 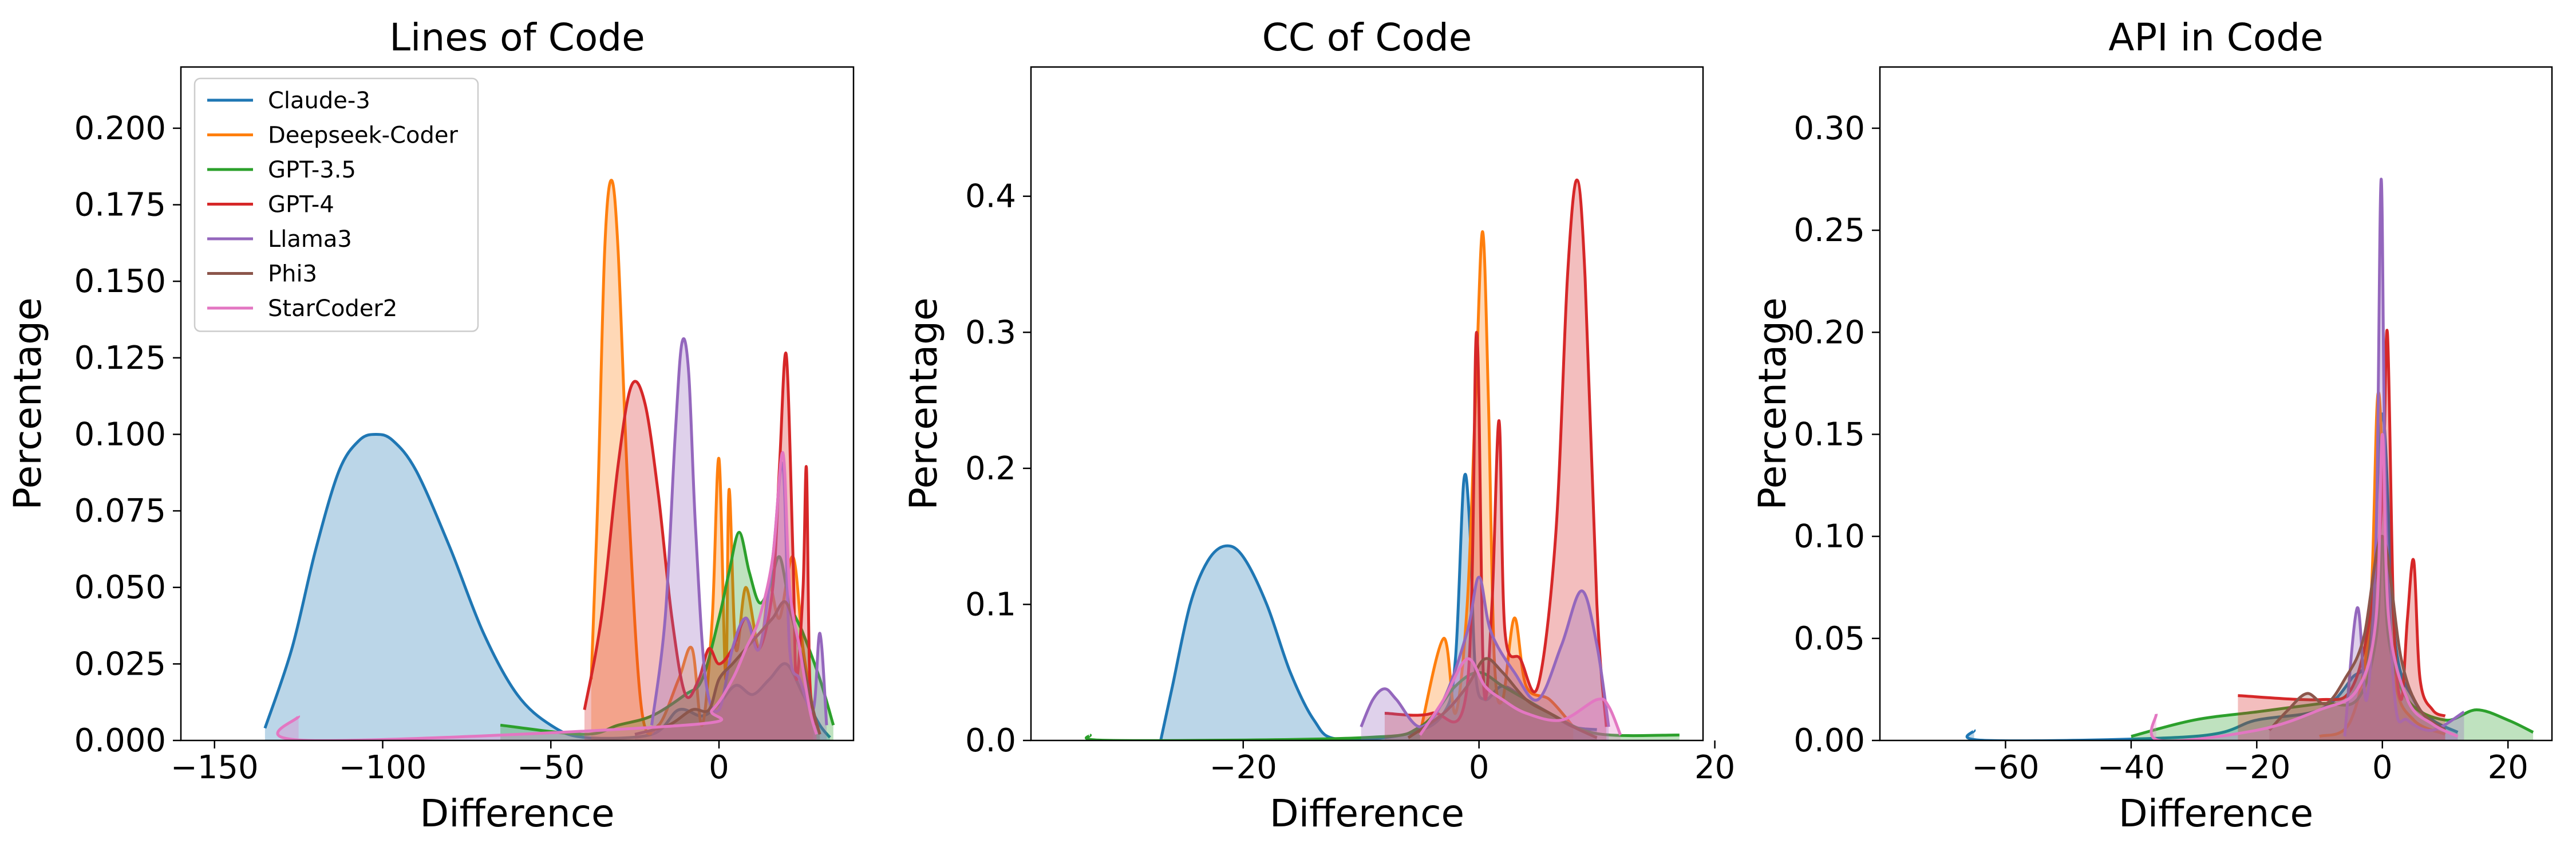 What do you see at coordinates (1367, 37) in the screenshot?
I see `chart-title: CC of Code` at bounding box center [1367, 37].